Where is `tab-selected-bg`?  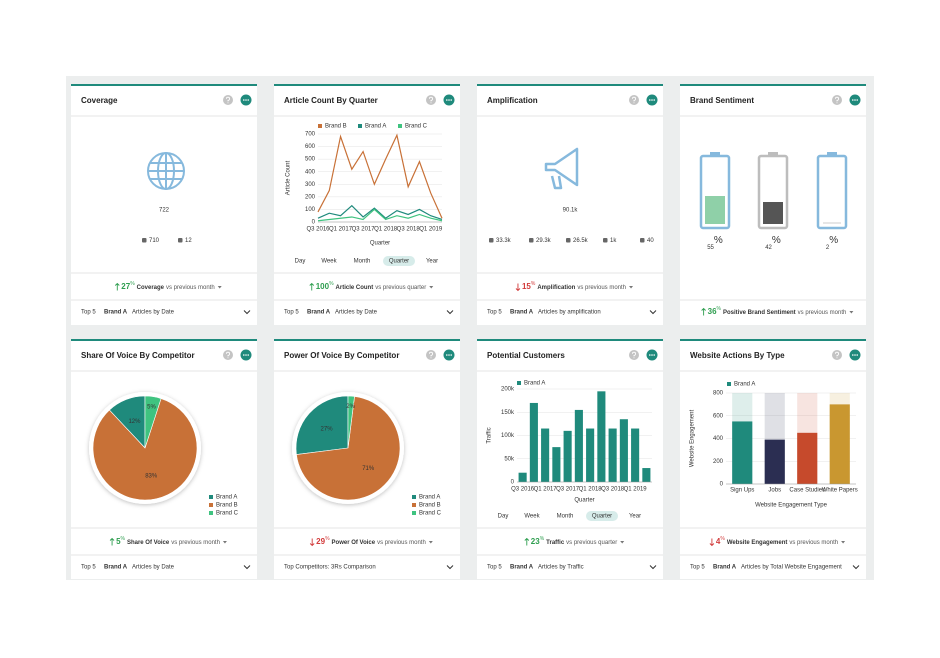
tab-selected-bg is located at coordinates (602, 516).